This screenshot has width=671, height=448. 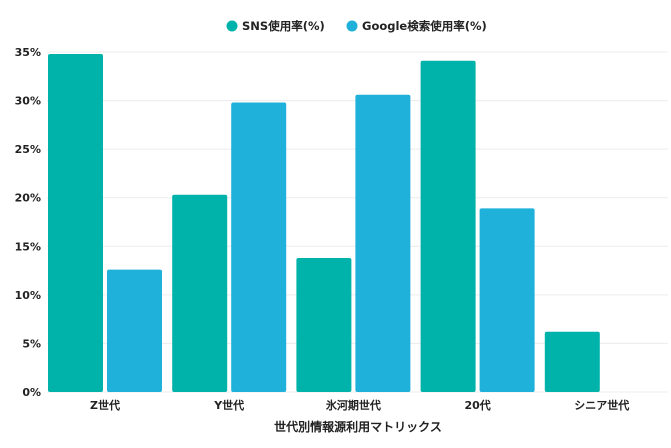 I want to click on x-tick-label: 氷河期世代, so click(x=353, y=405).